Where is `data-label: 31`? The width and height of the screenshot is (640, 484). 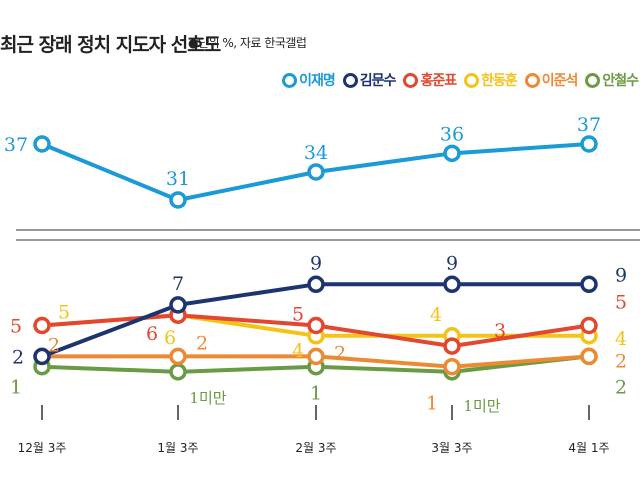 data-label: 31 is located at coordinates (178, 179).